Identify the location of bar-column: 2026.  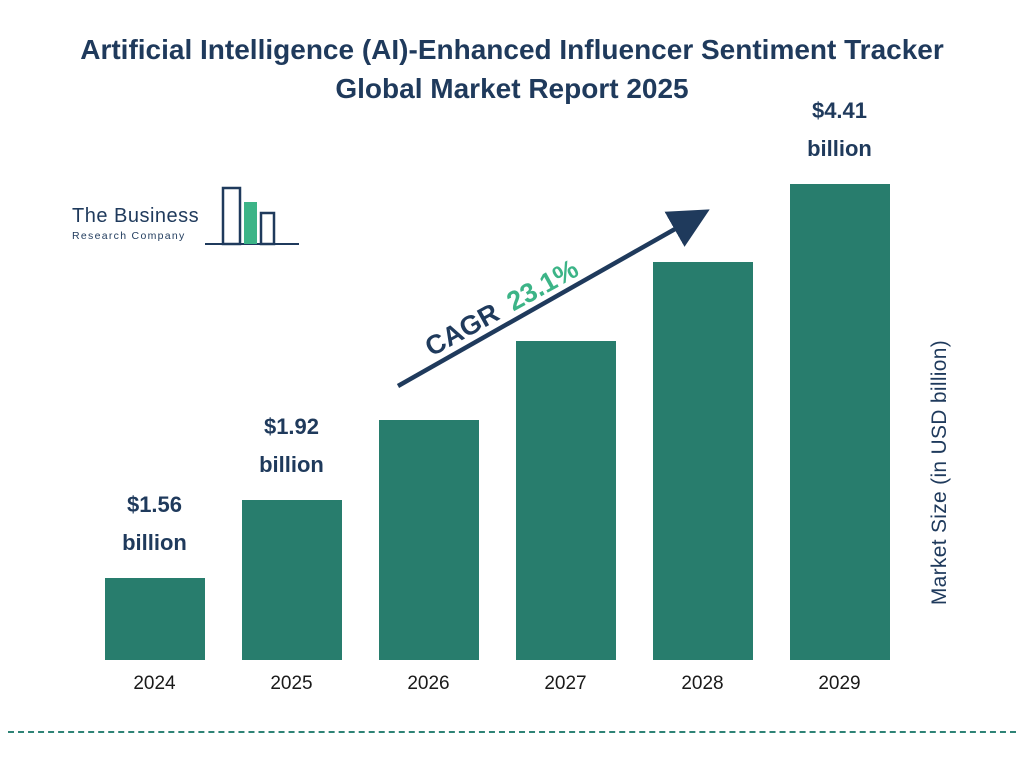
(428, 395).